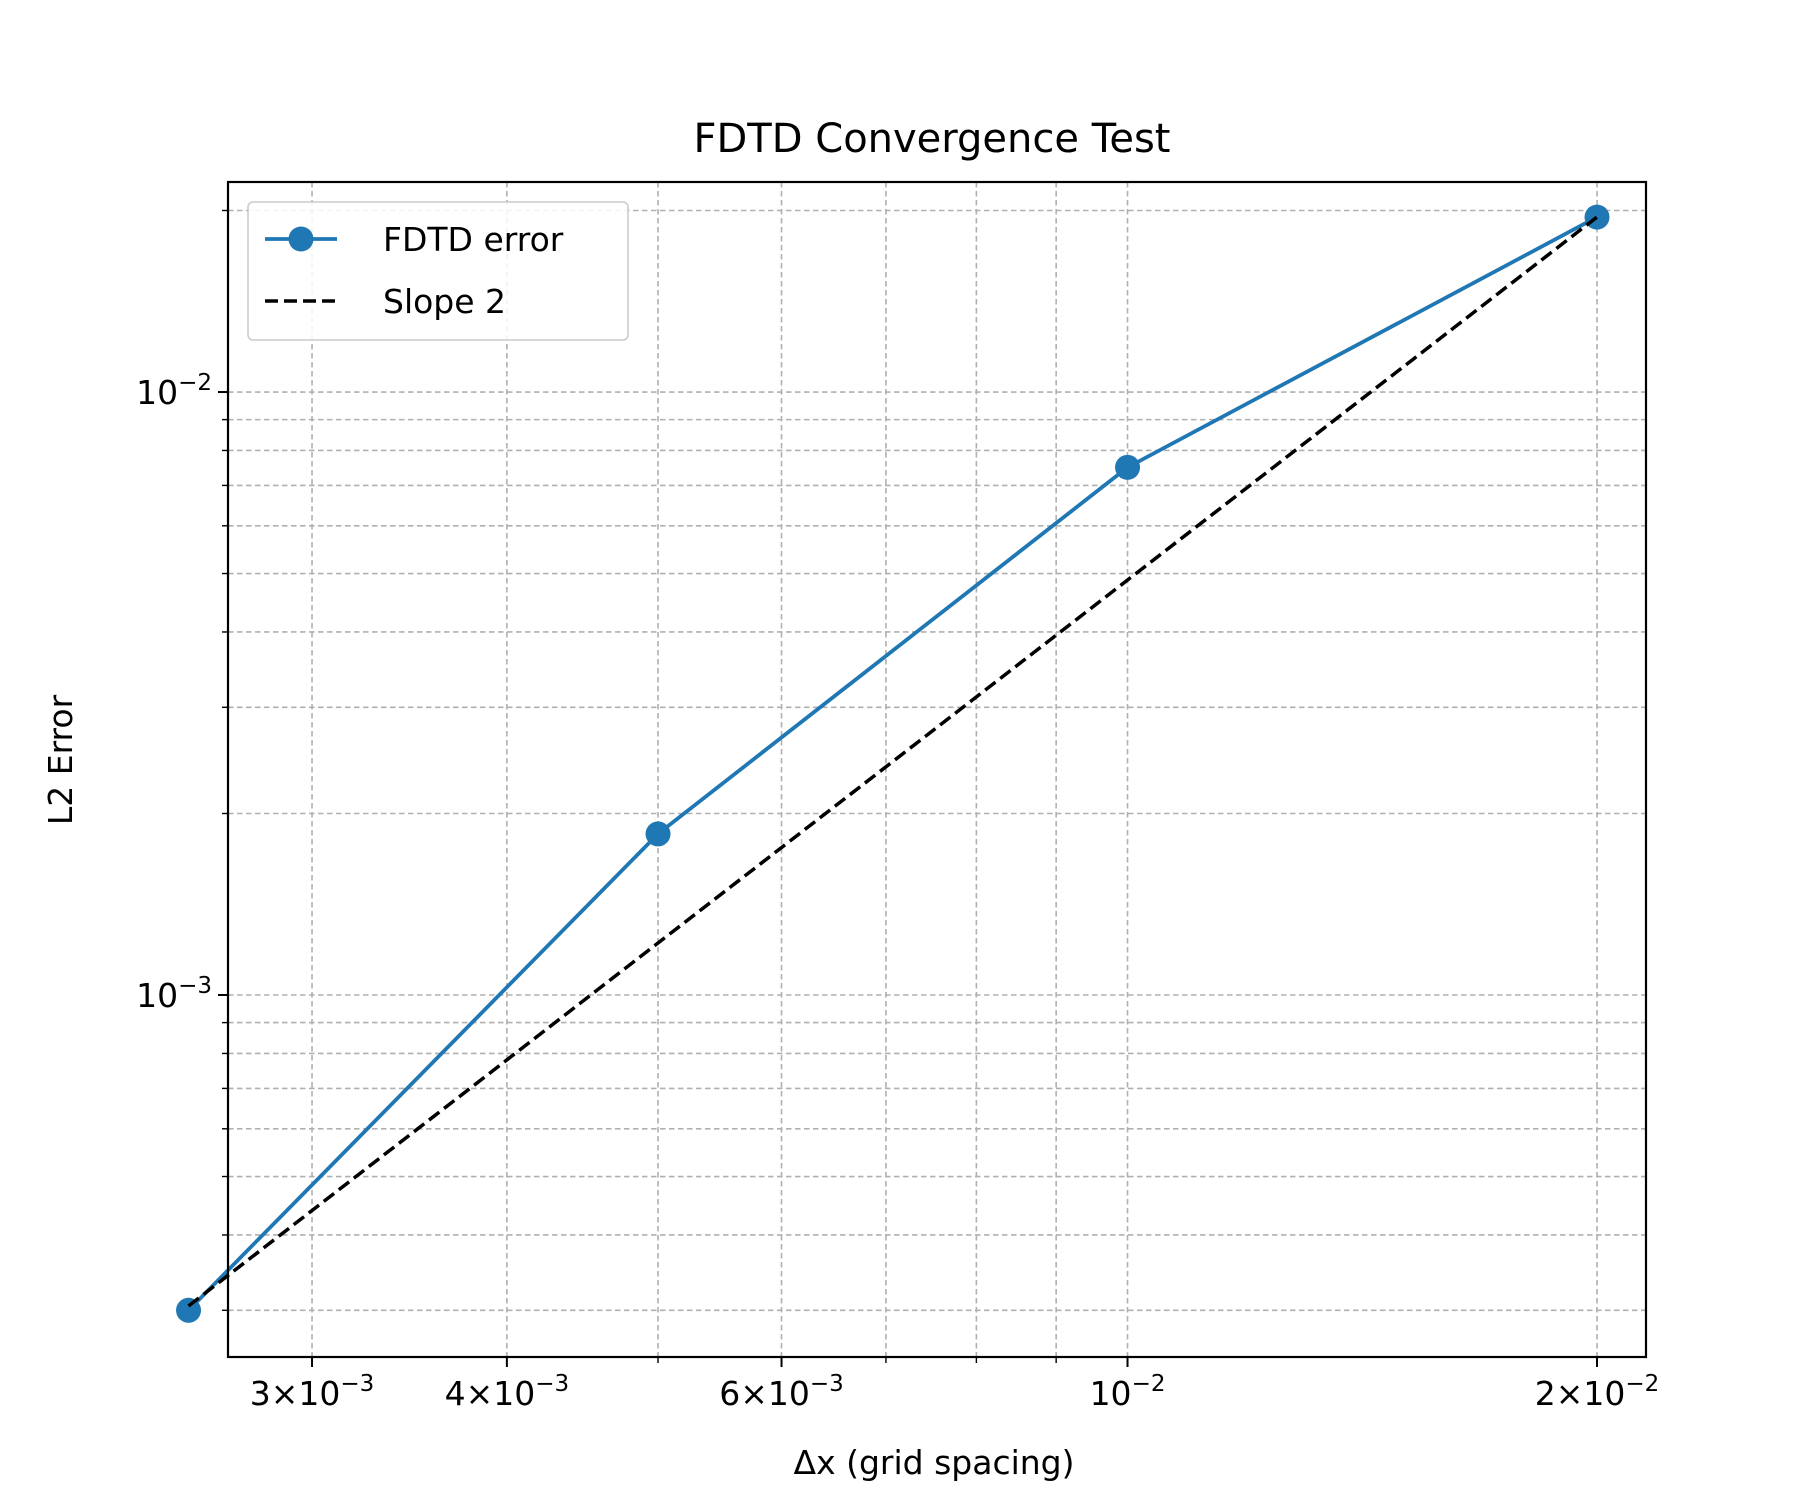  I want to click on x-tick-label: 6×10⁻³, so click(781, 1392).